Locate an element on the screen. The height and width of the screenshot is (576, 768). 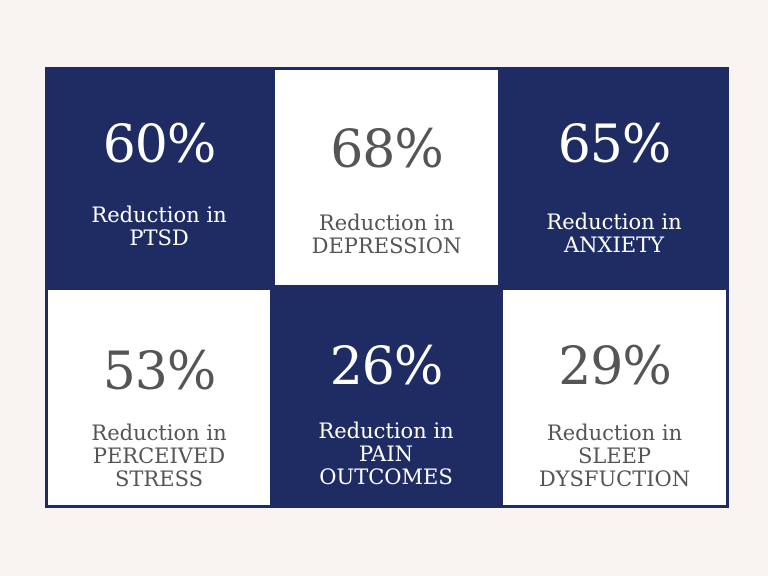
stat-label-line: PTSD is located at coordinates (159, 238).